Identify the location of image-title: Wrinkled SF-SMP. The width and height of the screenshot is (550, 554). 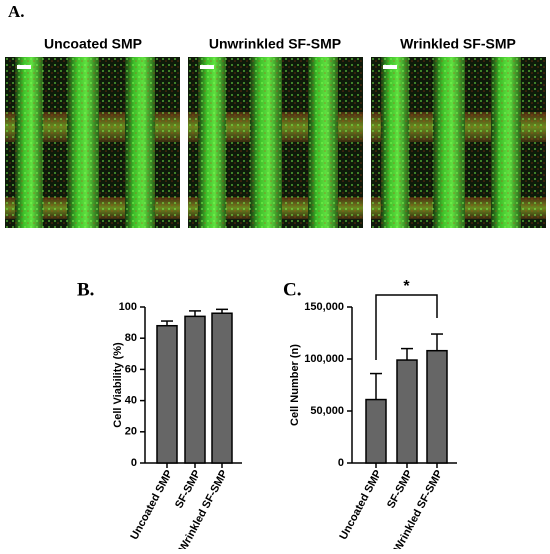
(458, 44).